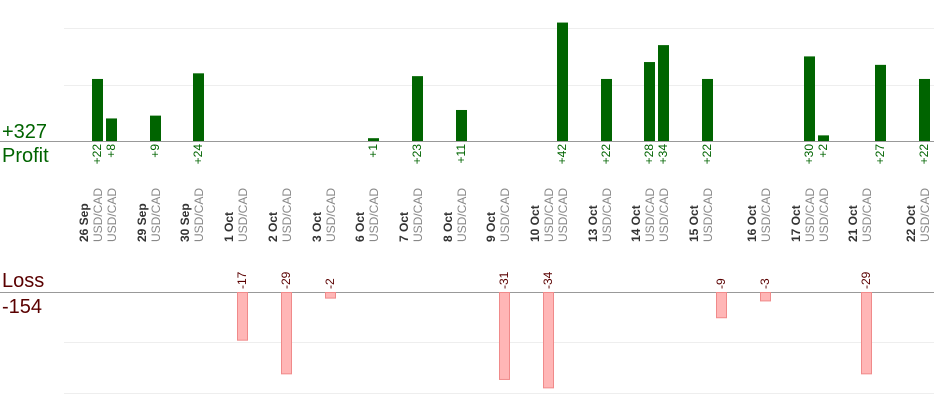 The width and height of the screenshot is (934, 420). Describe the element at coordinates (22, 307) in the screenshot. I see `loss-total: -154` at that location.